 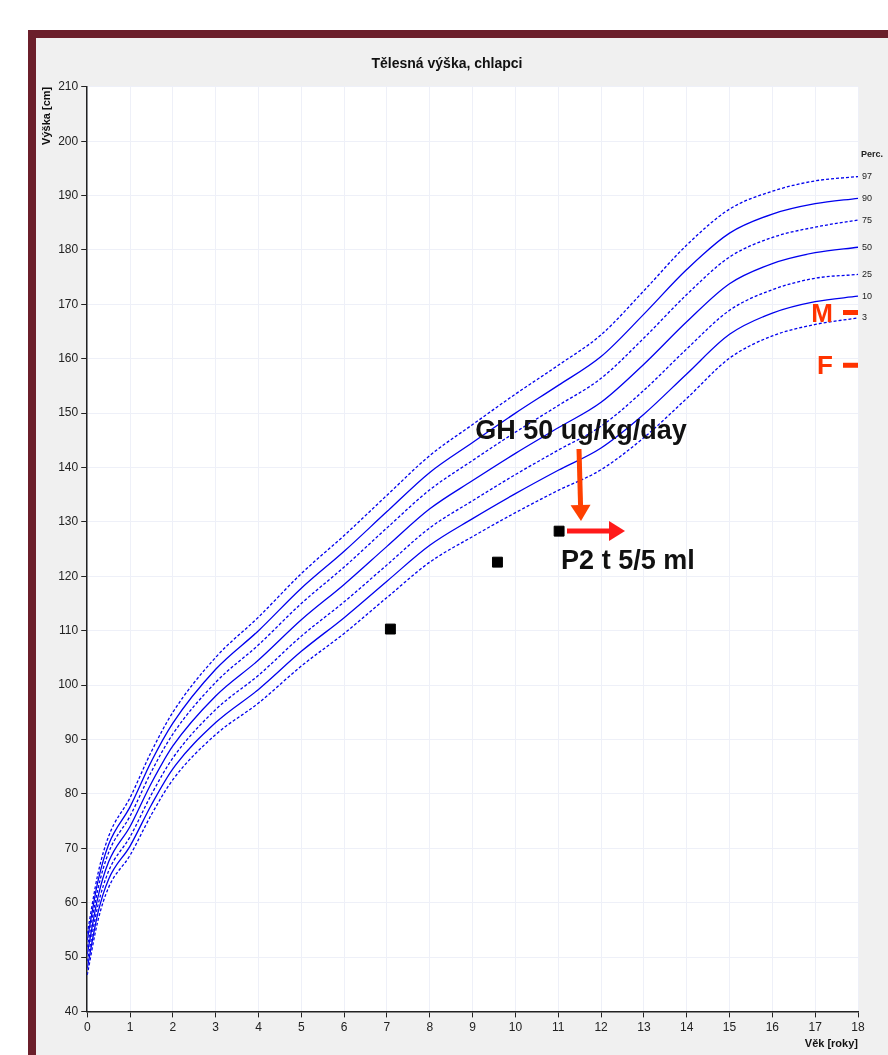 I want to click on x-tick-label: 5, so click(x=301, y=1026).